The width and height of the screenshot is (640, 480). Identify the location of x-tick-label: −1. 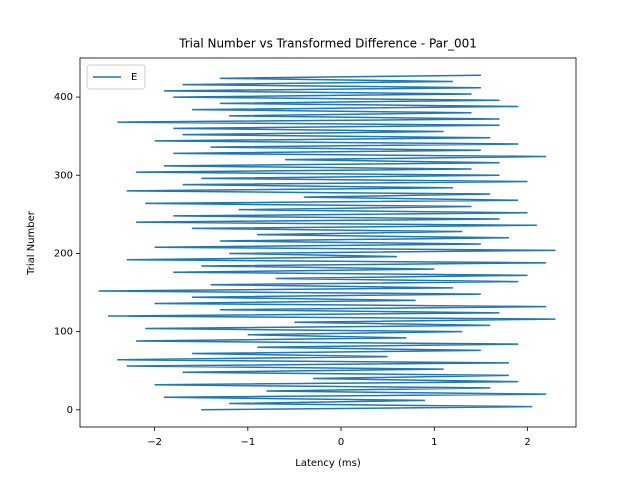
(247, 442).